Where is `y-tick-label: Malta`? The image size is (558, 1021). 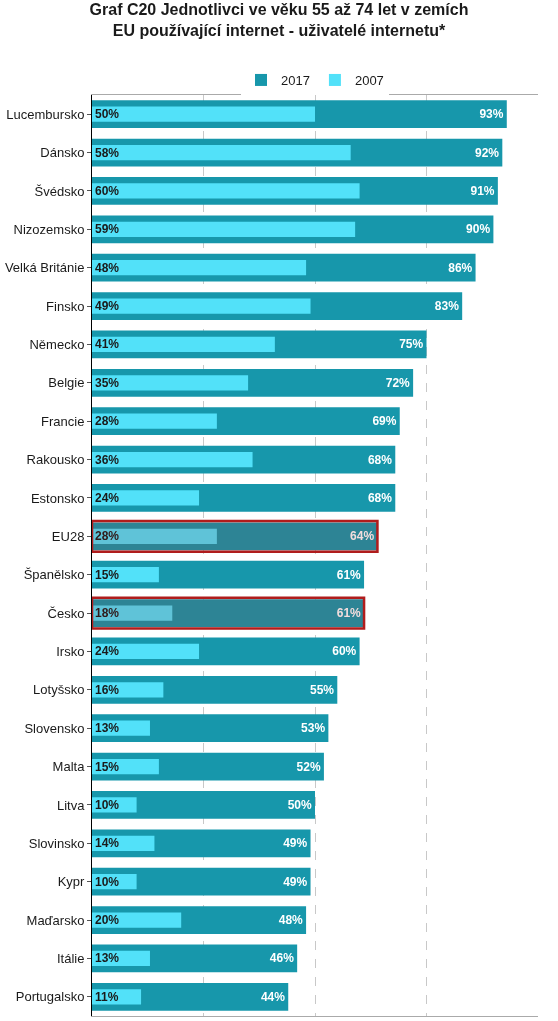
y-tick-label: Malta is located at coordinates (69, 767).